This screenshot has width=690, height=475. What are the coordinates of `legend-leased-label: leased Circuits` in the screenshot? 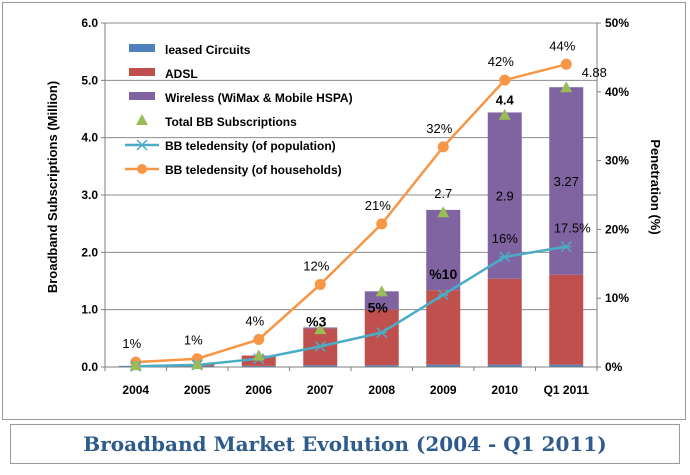 It's located at (208, 50).